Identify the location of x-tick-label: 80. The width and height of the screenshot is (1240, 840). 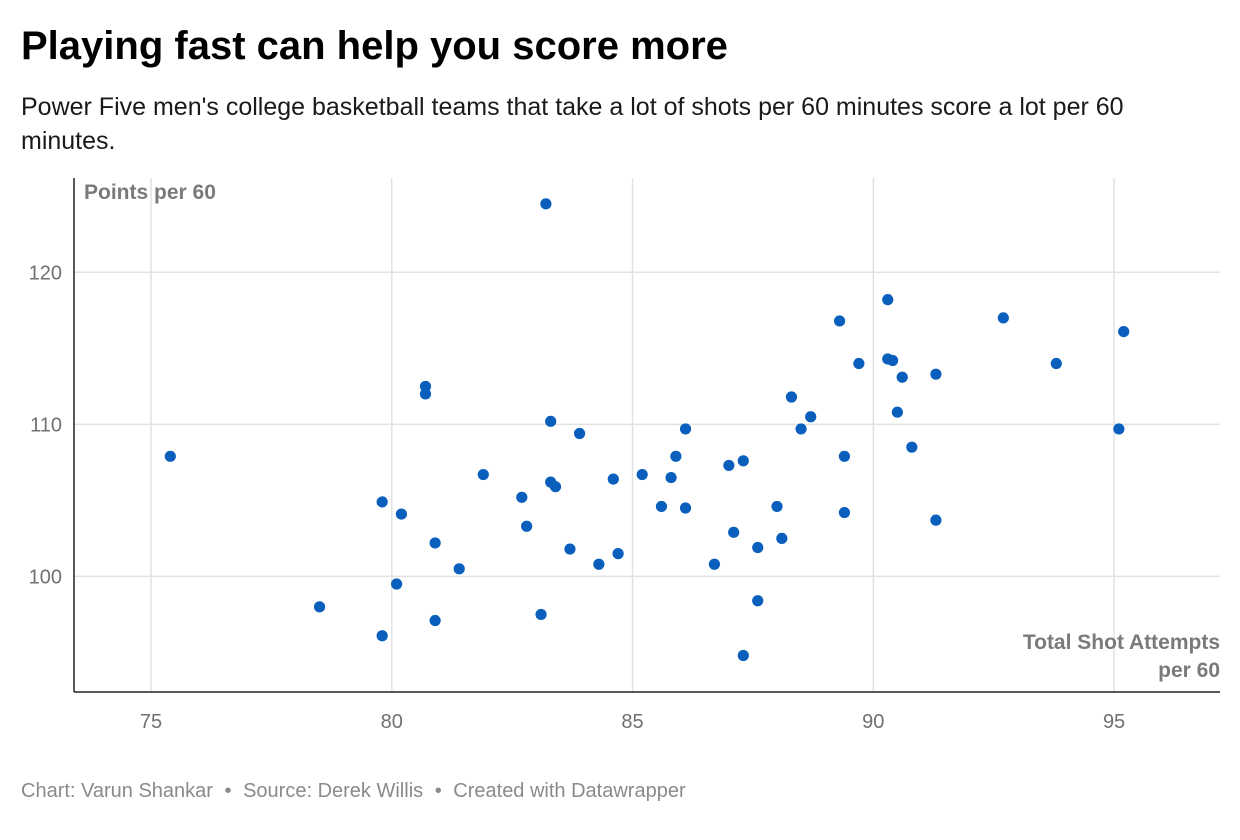
(392, 722).